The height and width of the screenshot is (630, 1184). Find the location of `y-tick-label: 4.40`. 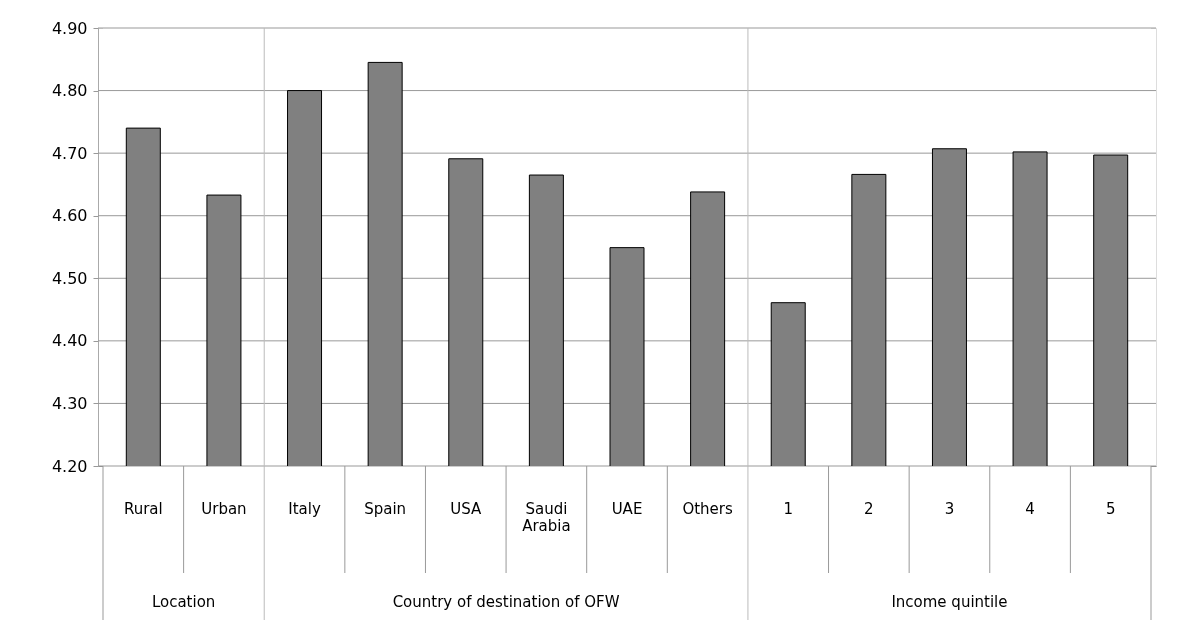

y-tick-label: 4.40 is located at coordinates (69, 341).